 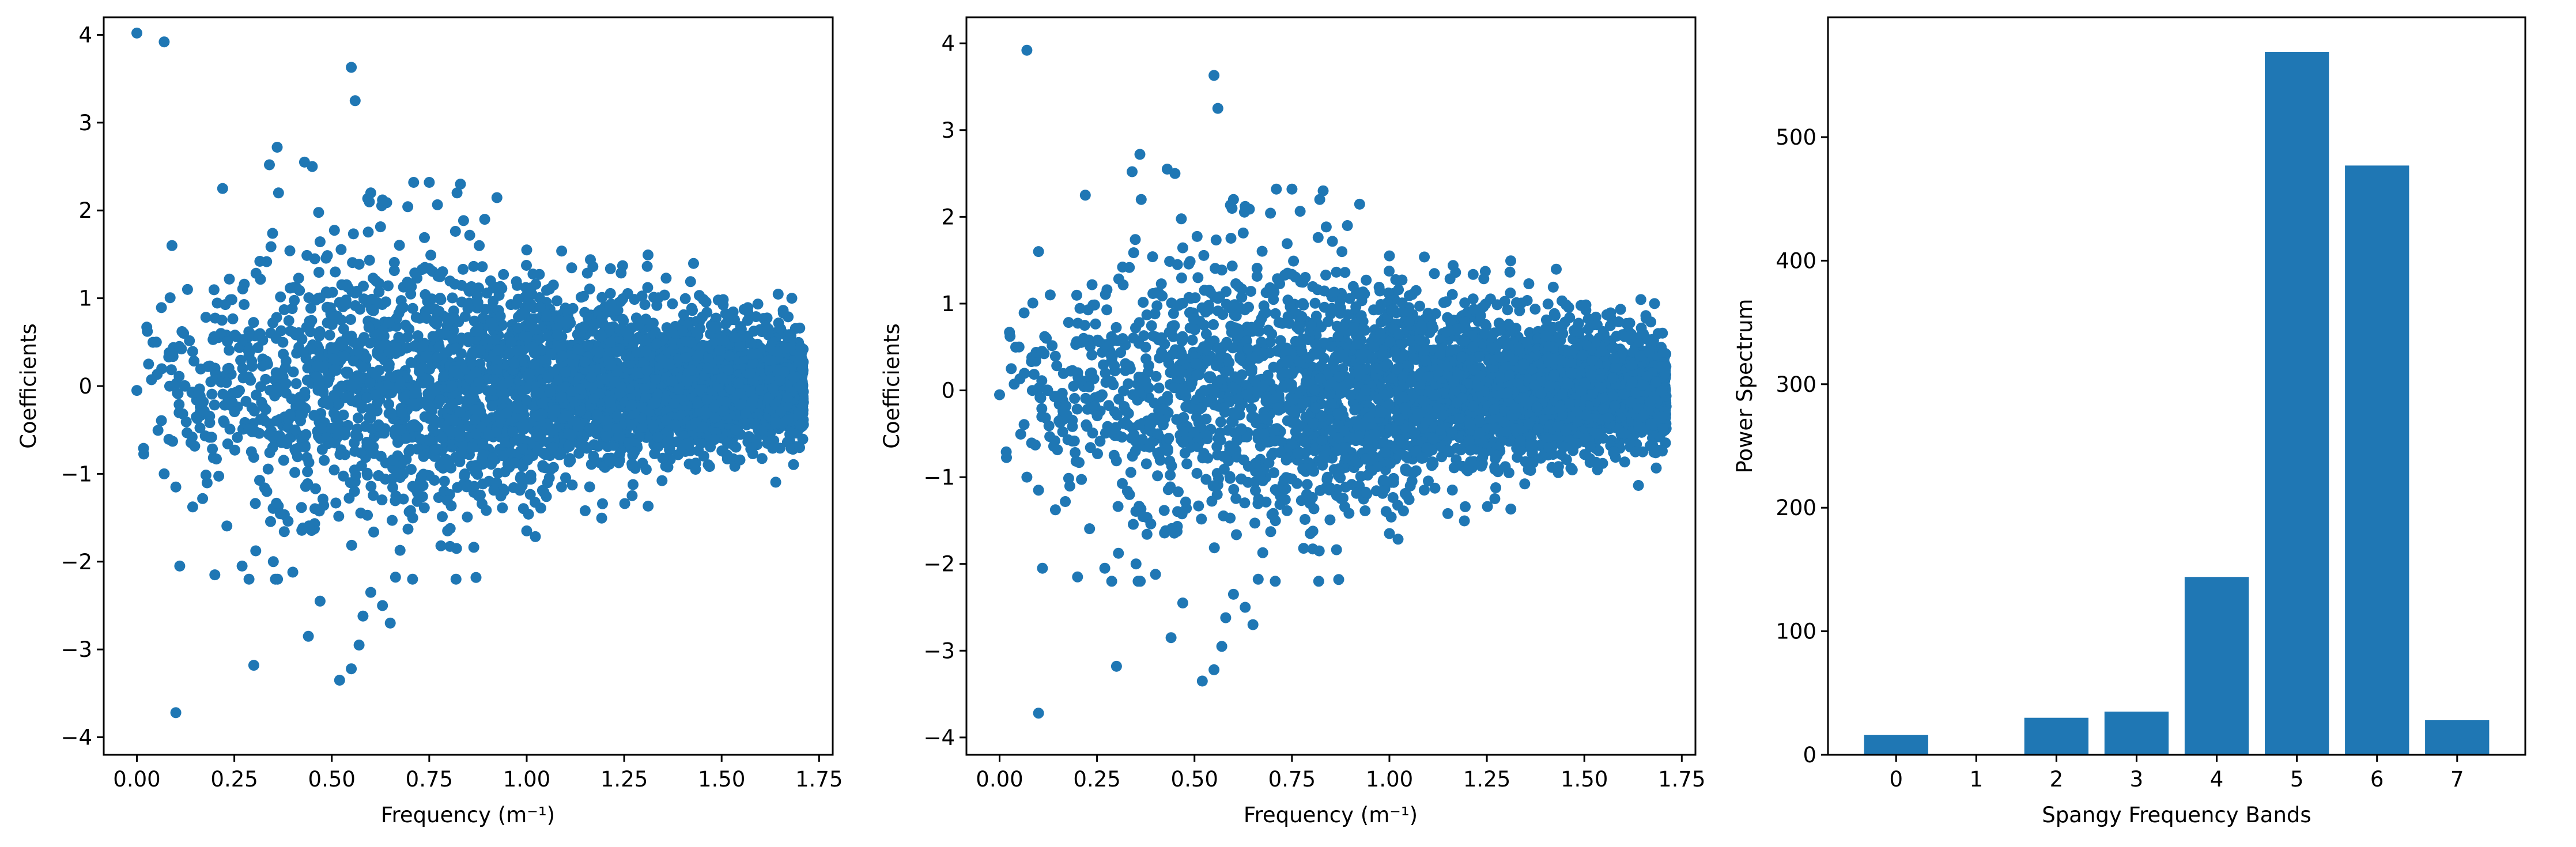 What do you see at coordinates (85, 34) in the screenshot?
I see `y-tick-label: 4` at bounding box center [85, 34].